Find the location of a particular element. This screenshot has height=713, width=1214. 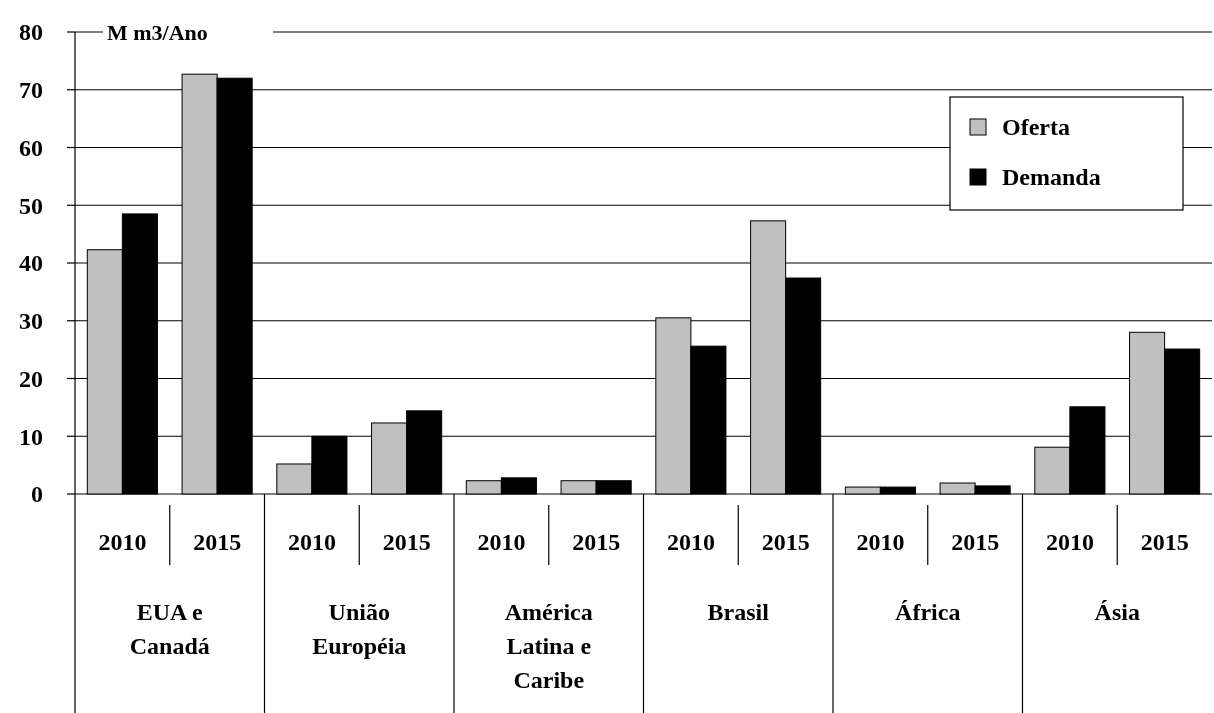

y-tick-label: 60 is located at coordinates (31, 147).